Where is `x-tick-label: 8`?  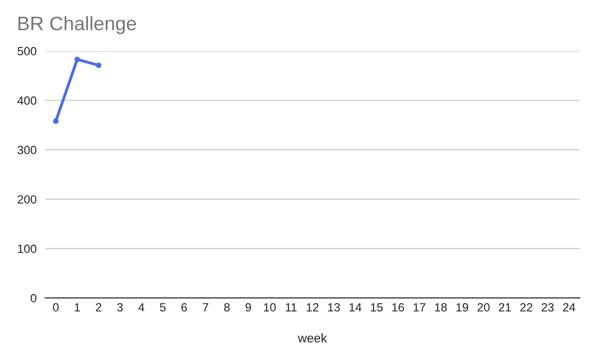 x-tick-label: 8 is located at coordinates (227, 307).